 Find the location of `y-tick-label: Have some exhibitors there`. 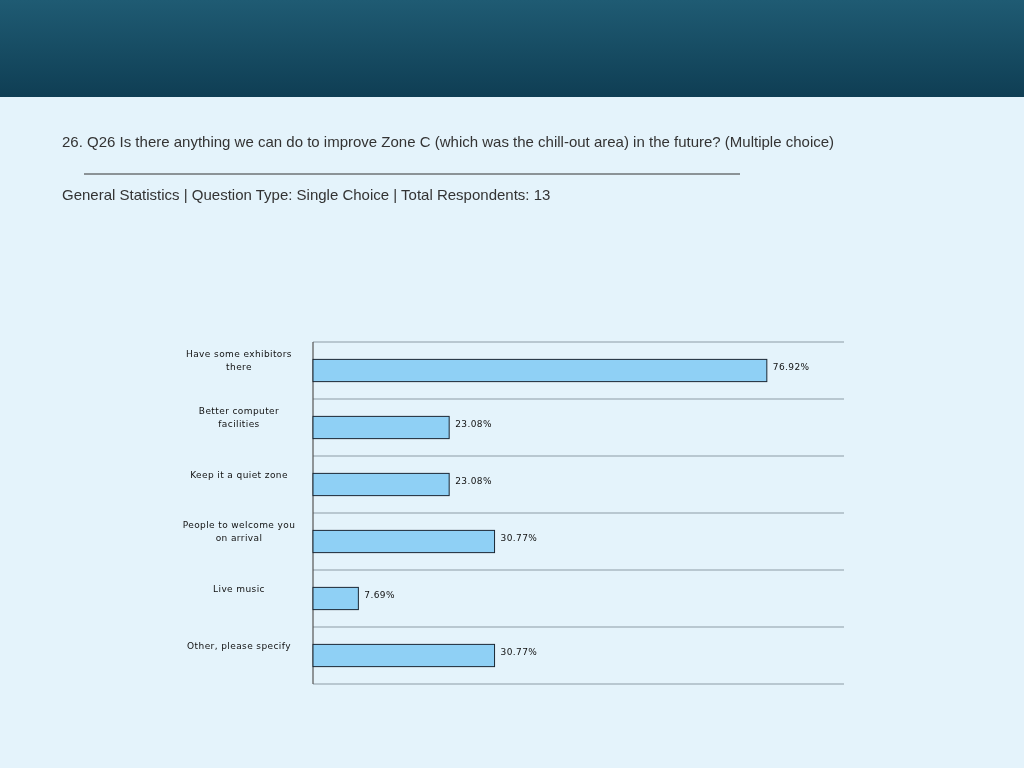

y-tick-label: Have some exhibitors there is located at coordinates (239, 360).